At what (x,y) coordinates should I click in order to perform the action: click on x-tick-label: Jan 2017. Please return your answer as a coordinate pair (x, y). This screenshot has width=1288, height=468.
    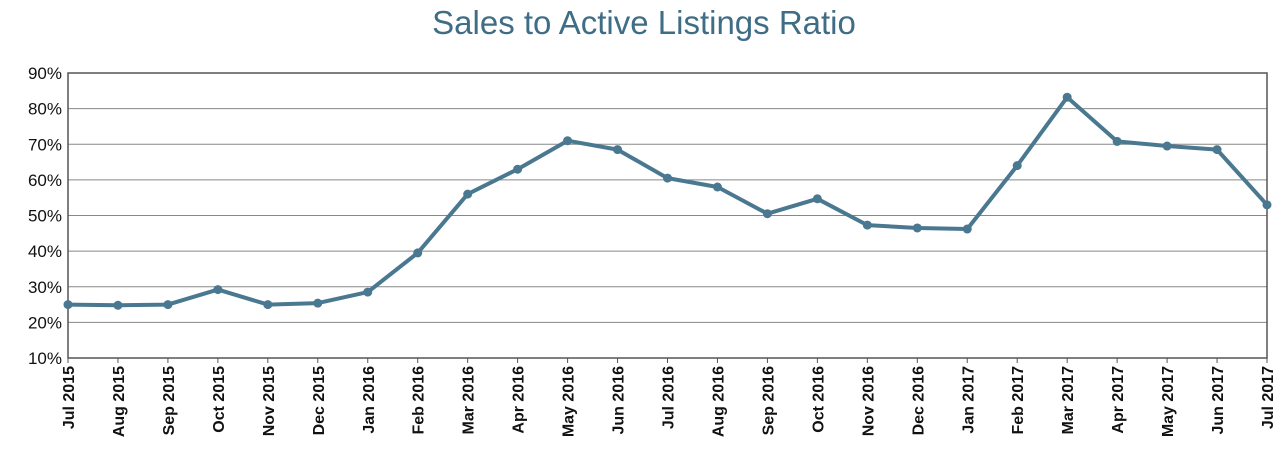
    Looking at the image, I should click on (968, 400).